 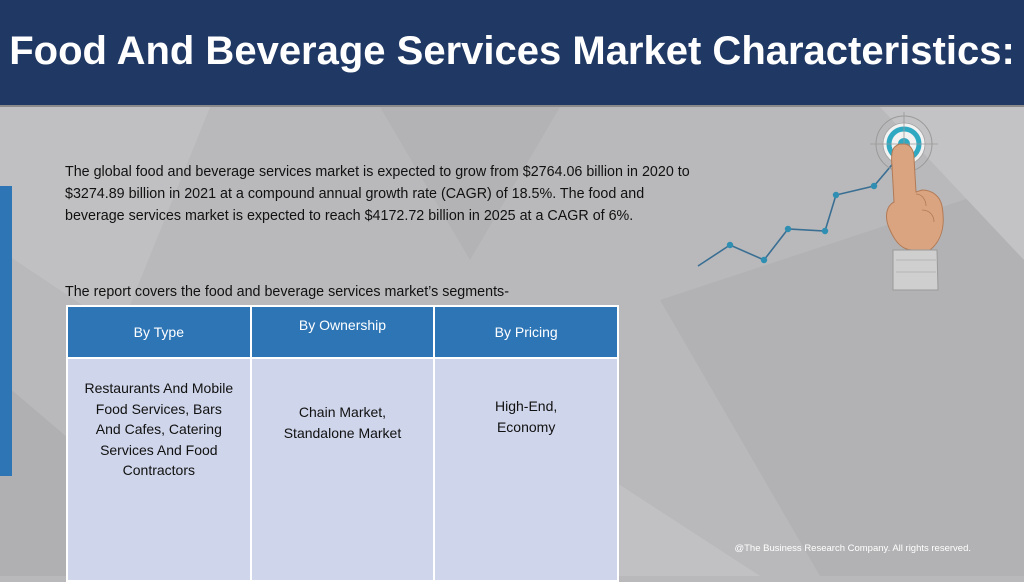 I want to click on column-header-pricing: By Pricing, so click(x=526, y=332).